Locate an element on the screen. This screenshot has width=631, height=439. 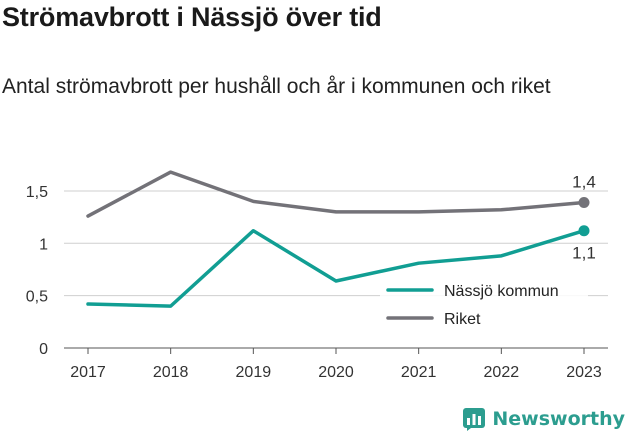
brand-name: Newsworthy is located at coordinates (558, 419).